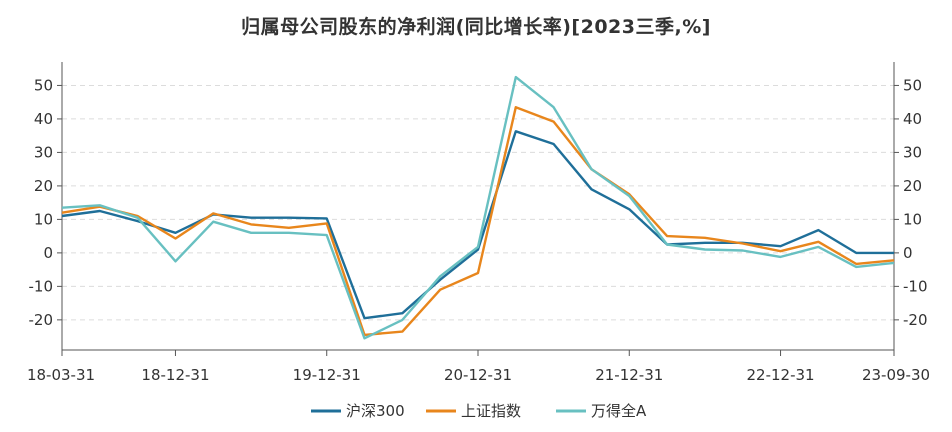  I want to click on y-tick-label-right: 30, so click(912, 152).